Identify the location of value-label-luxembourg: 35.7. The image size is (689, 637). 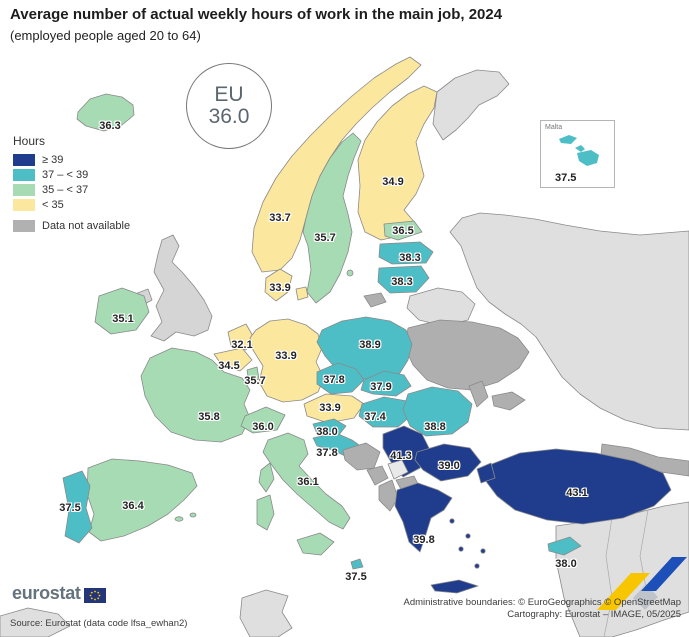
(255, 381).